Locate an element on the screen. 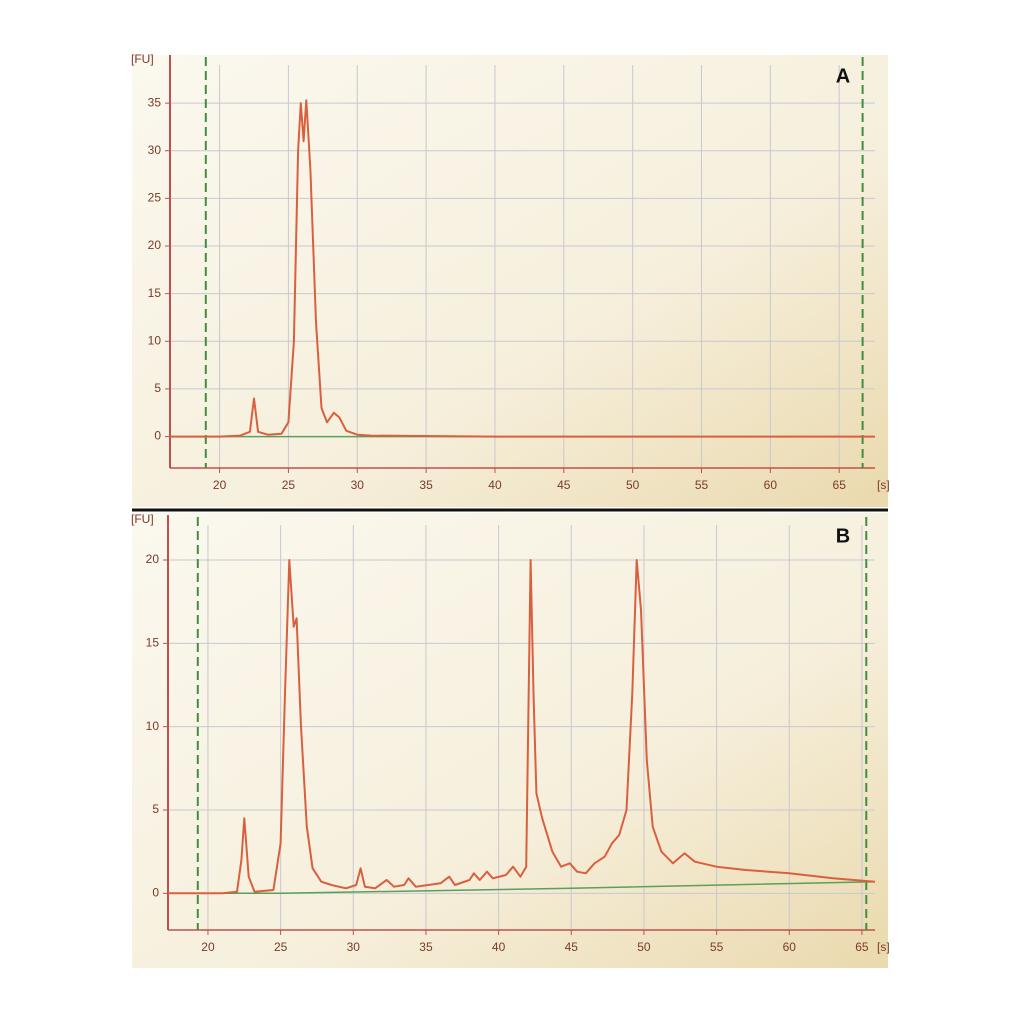  y-tick-label: 30 is located at coordinates (155, 150).